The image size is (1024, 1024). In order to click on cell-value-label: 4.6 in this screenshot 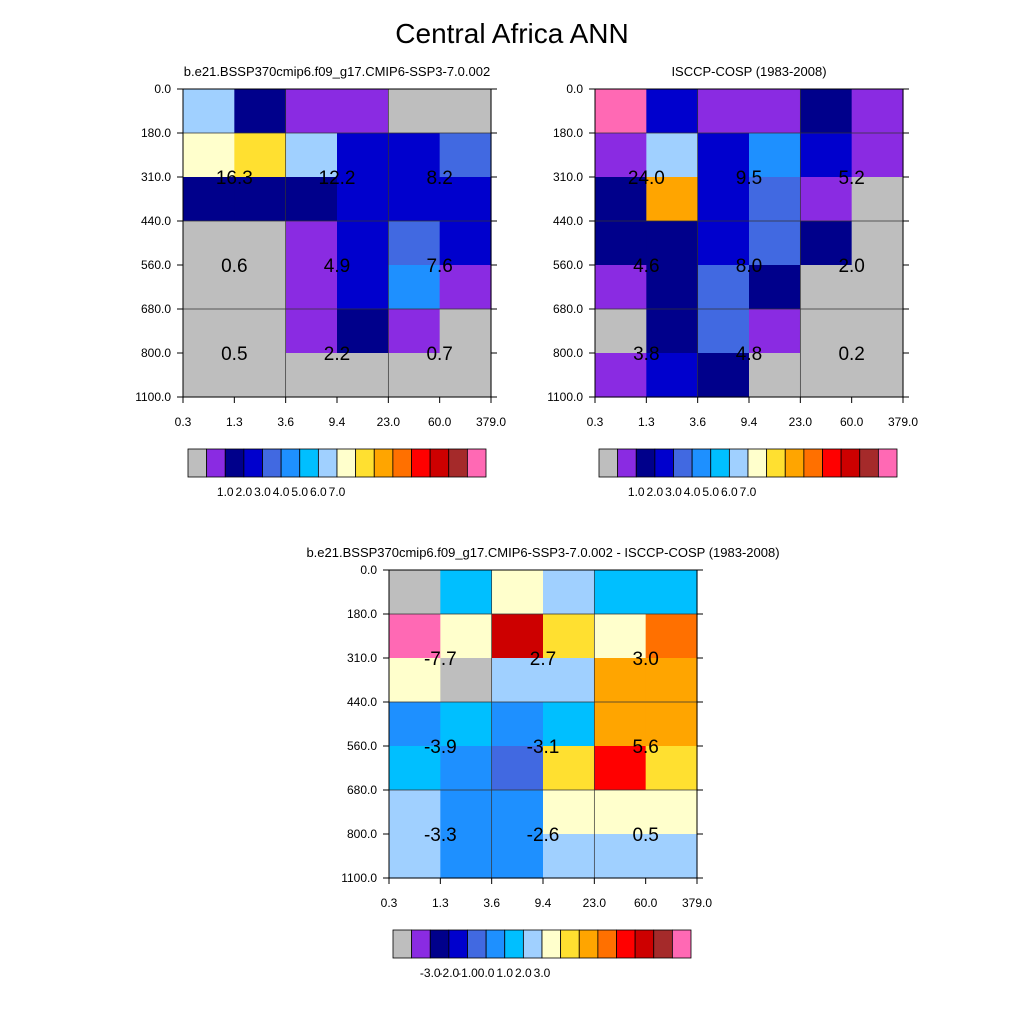, I will do `click(646, 266)`.